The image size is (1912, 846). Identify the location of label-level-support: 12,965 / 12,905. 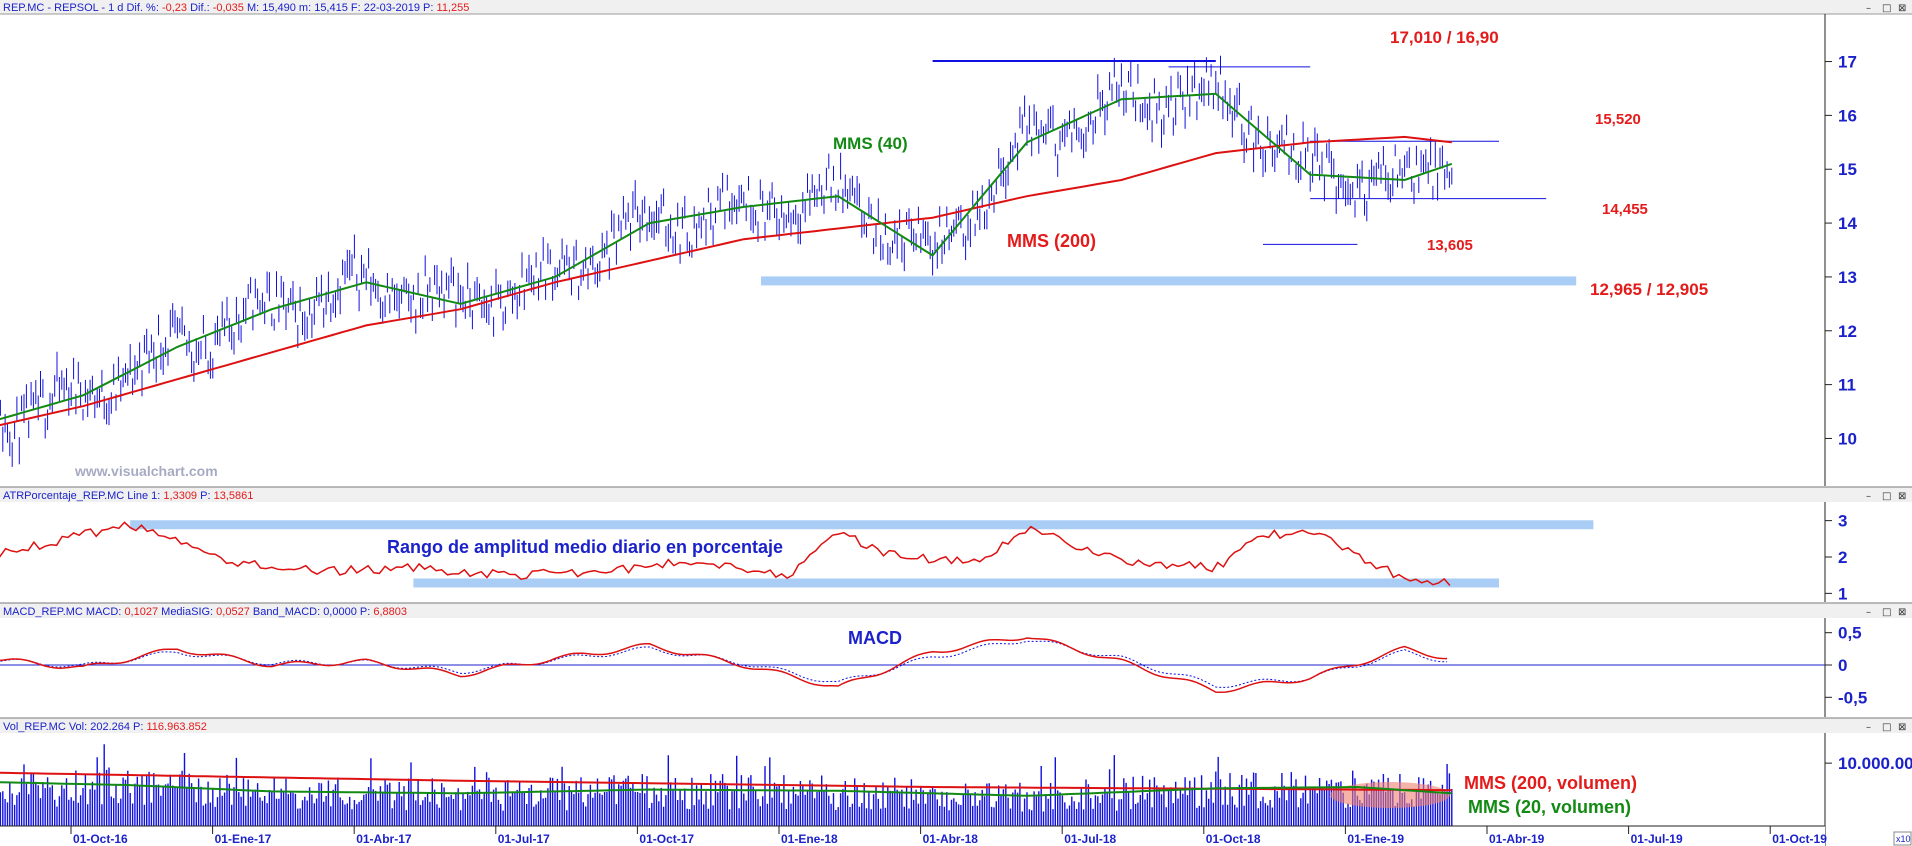
(1649, 289).